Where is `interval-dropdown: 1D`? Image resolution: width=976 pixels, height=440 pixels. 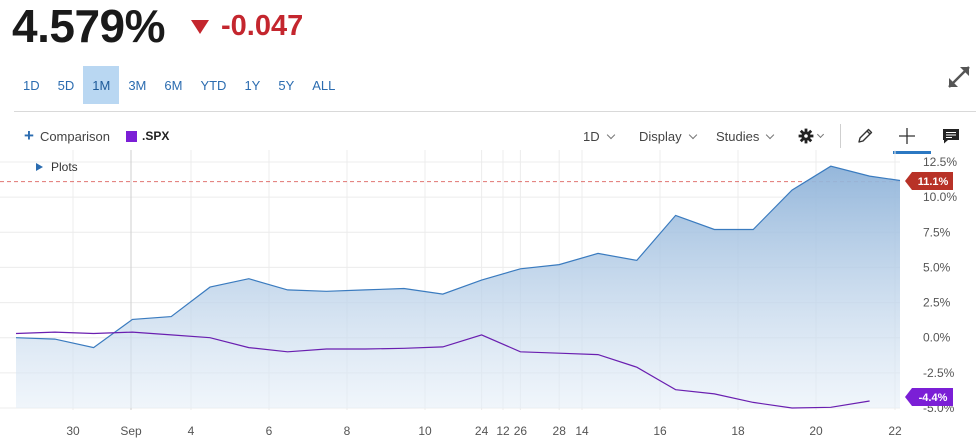 interval-dropdown: 1D is located at coordinates (599, 136).